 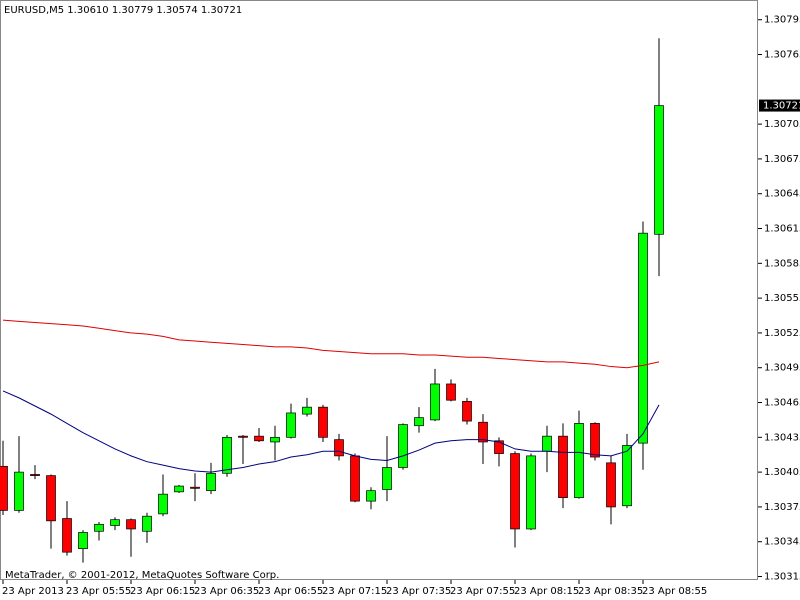 What do you see at coordinates (782, 403) in the screenshot?
I see `y-tick-label: 1.30465` at bounding box center [782, 403].